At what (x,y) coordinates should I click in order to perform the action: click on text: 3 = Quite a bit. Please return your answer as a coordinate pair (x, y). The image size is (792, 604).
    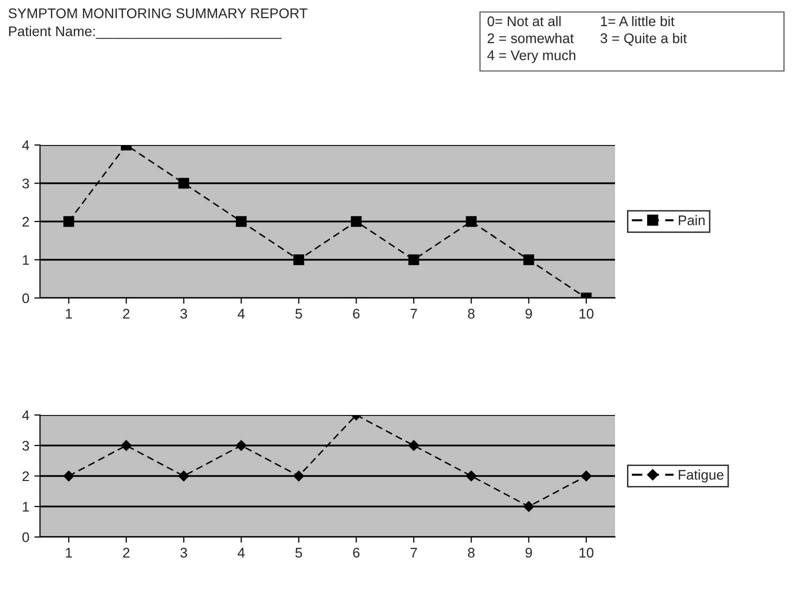
    Looking at the image, I should click on (643, 39).